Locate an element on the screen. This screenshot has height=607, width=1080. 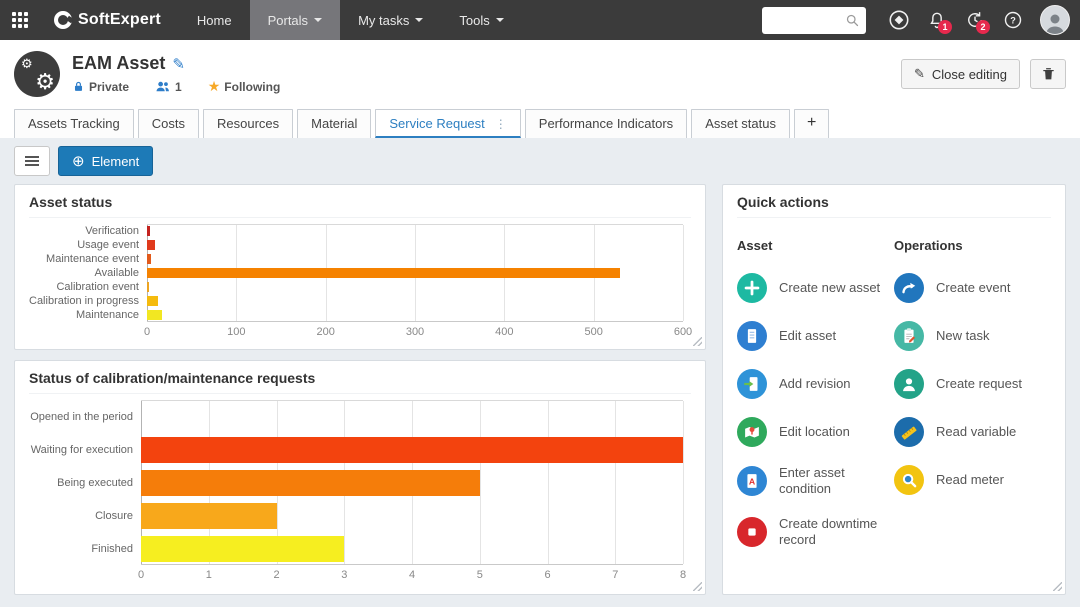
help-icon: ? is located at coordinates (1013, 20).